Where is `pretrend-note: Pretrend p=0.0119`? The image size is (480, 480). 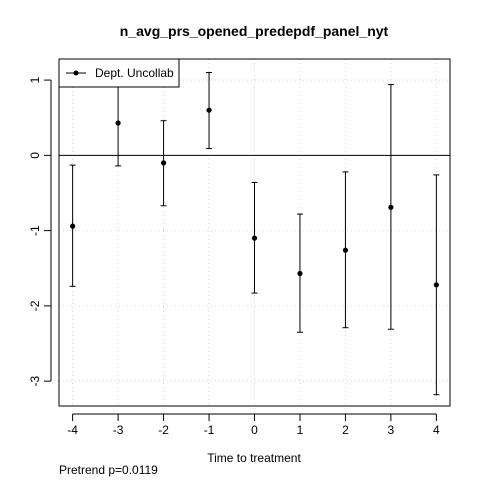 pretrend-note: Pretrend p=0.0119 is located at coordinates (108, 470).